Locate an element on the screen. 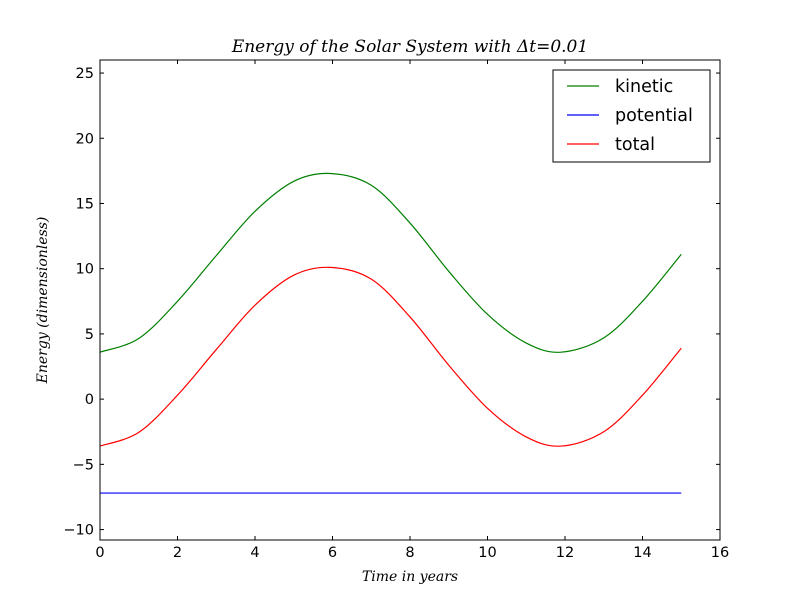 This screenshot has width=800, height=600. x-axis-label: Time in years is located at coordinates (410, 577).